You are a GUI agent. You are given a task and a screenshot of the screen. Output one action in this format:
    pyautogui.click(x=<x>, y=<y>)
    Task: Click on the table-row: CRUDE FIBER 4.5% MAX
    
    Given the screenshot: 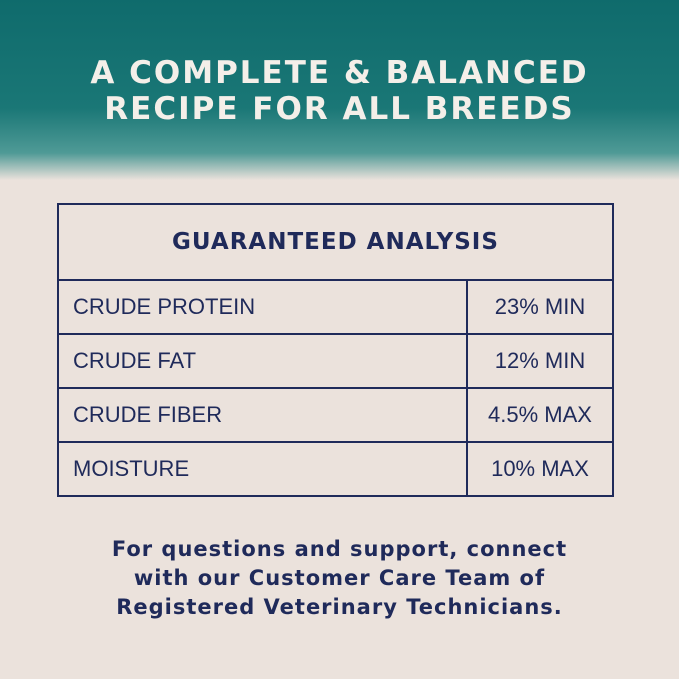 What is the action you would take?
    pyautogui.click(x=335, y=415)
    